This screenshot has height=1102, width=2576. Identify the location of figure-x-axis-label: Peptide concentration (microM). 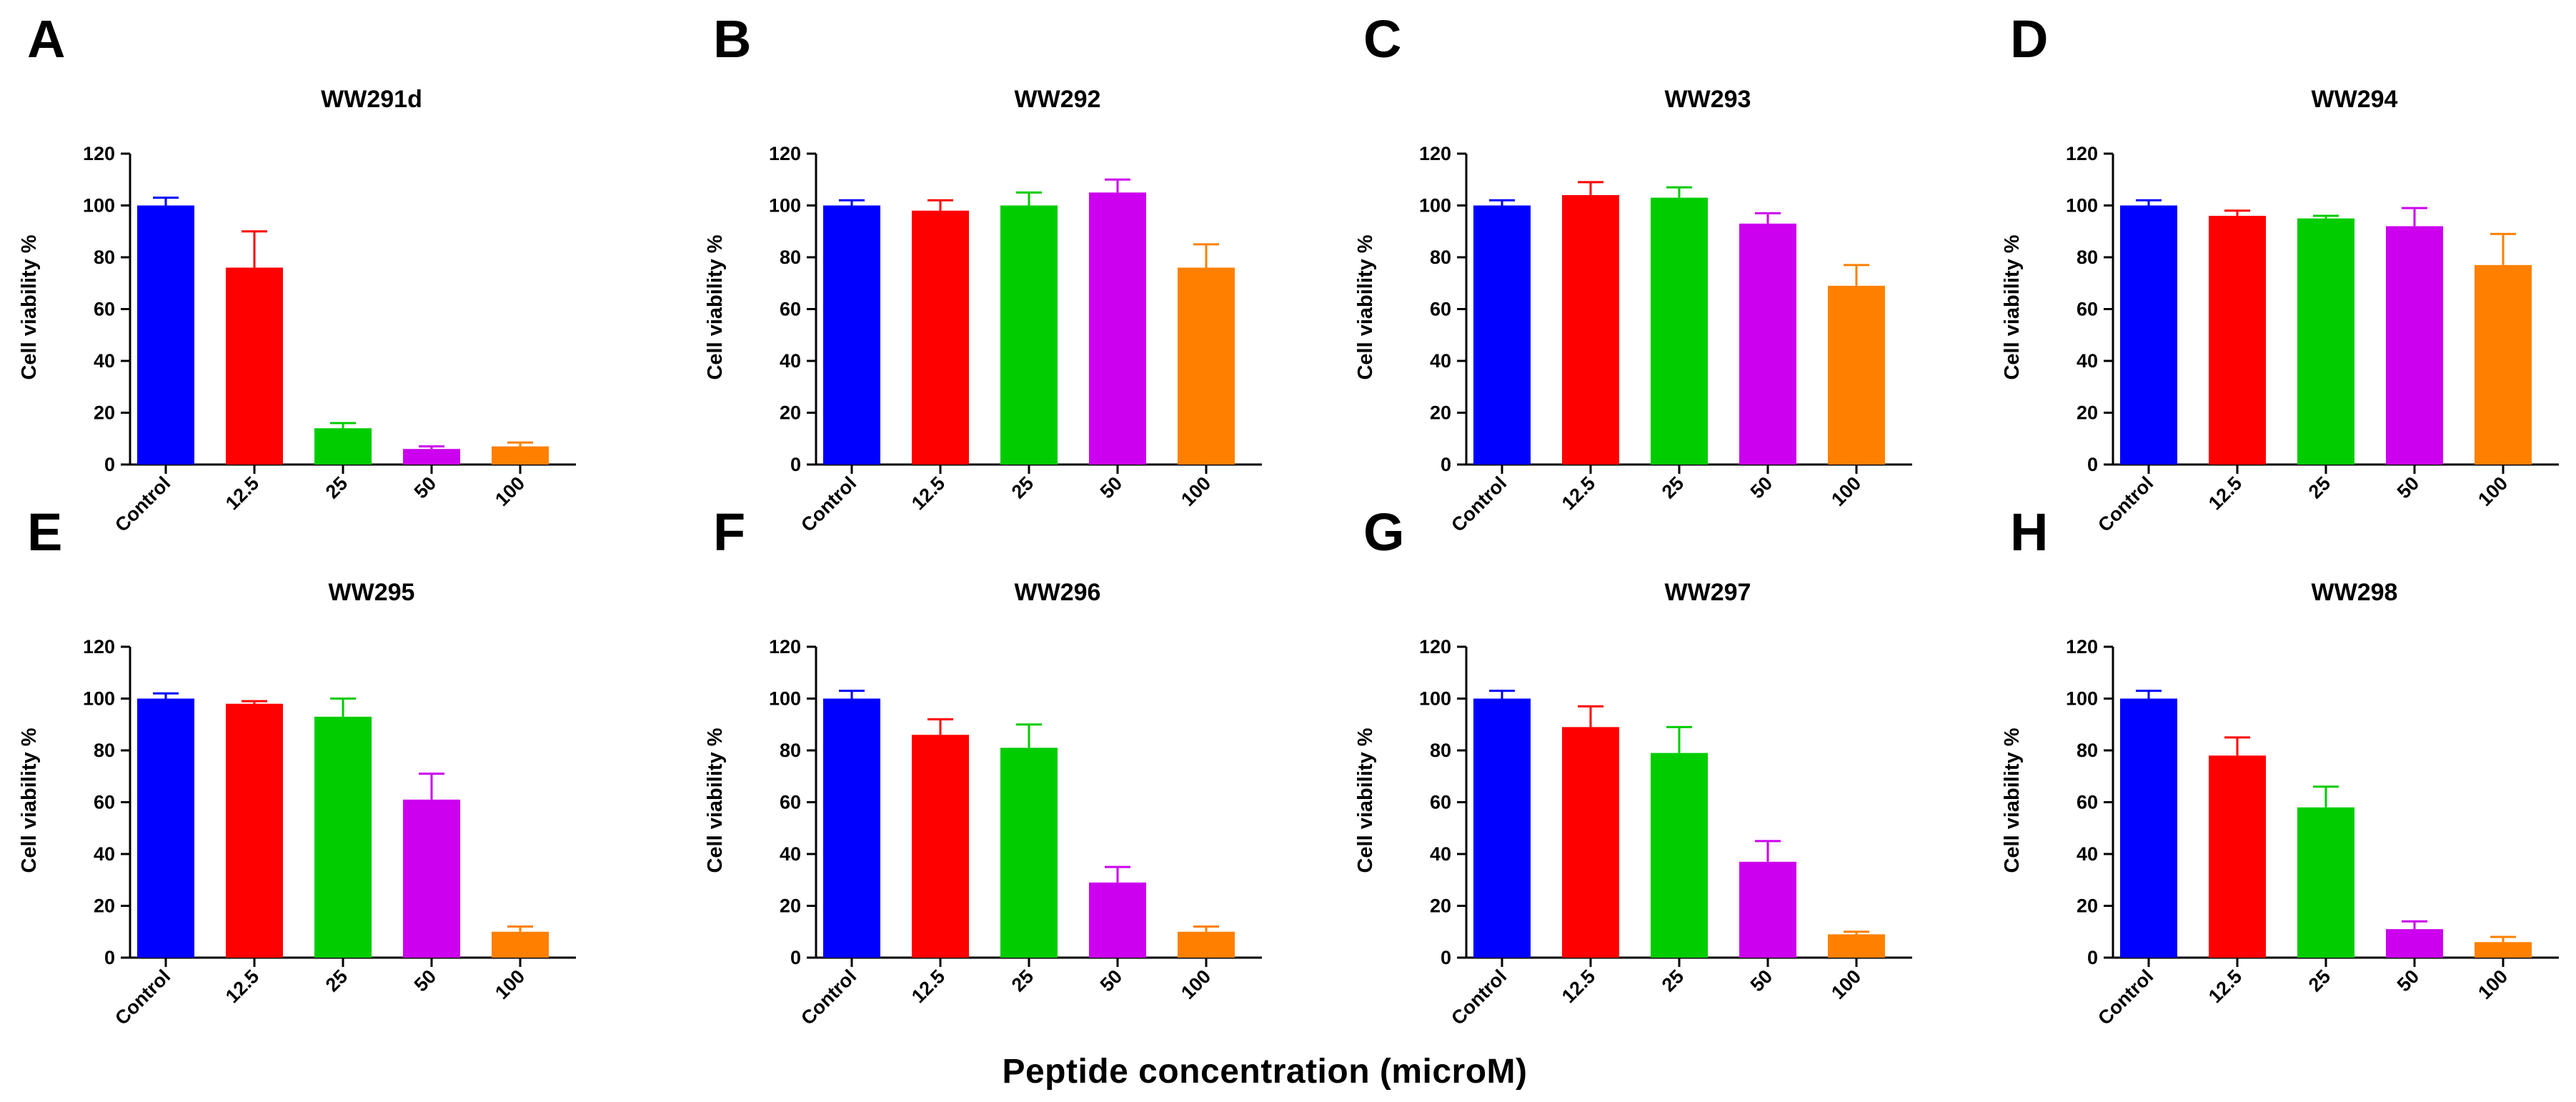
(1264, 1072).